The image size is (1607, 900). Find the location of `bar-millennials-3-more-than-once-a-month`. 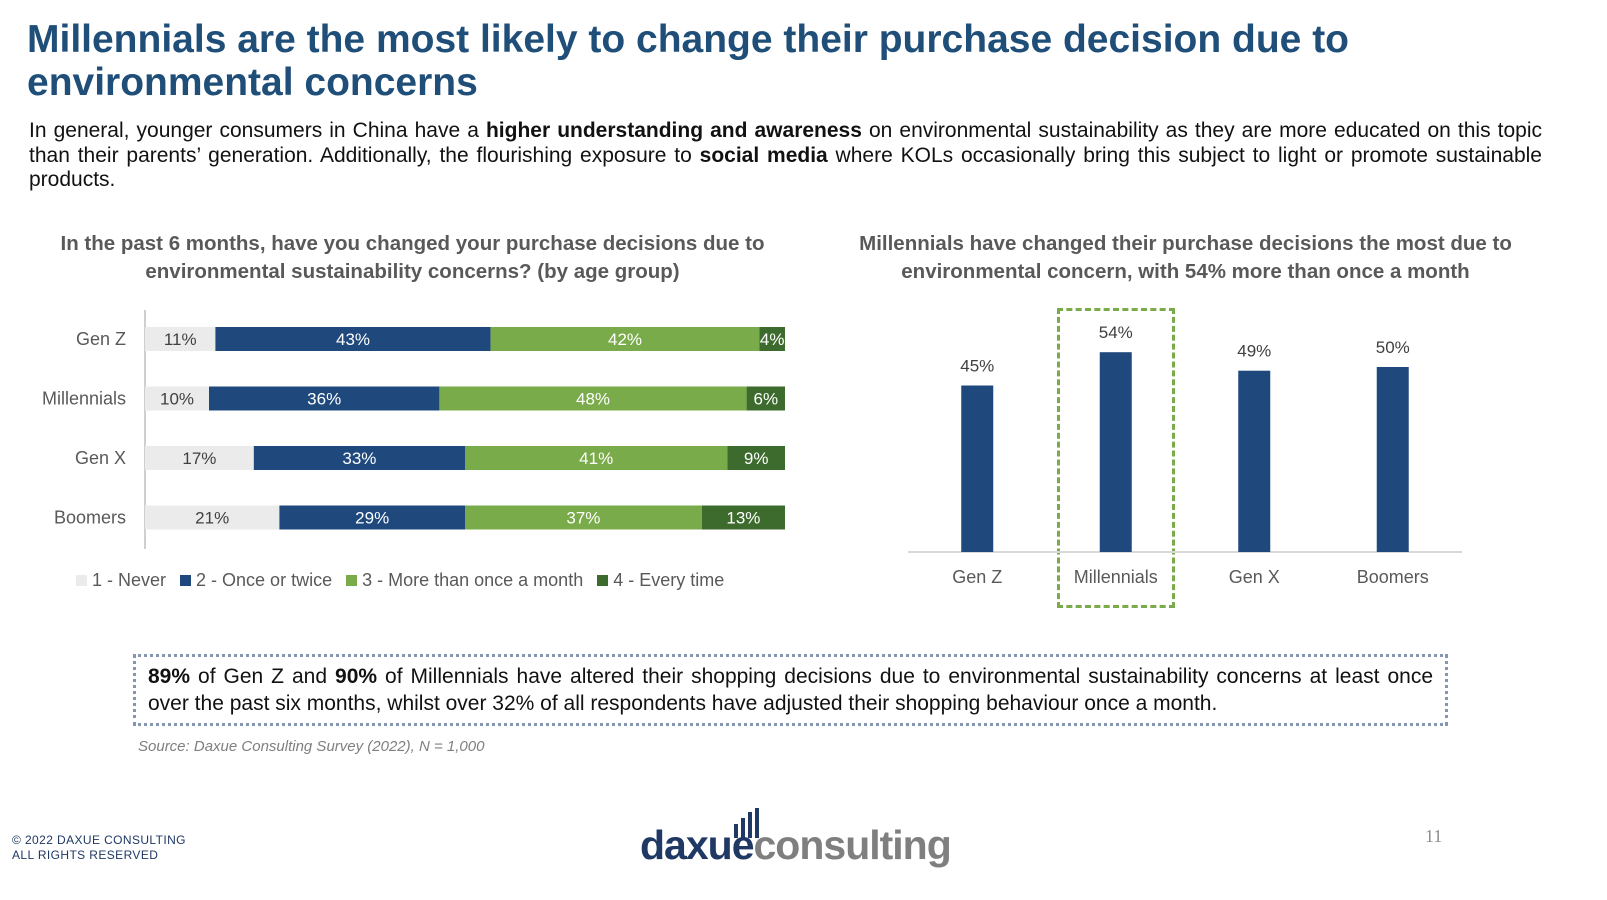

bar-millennials-3-more-than-once-a-month is located at coordinates (593, 398).